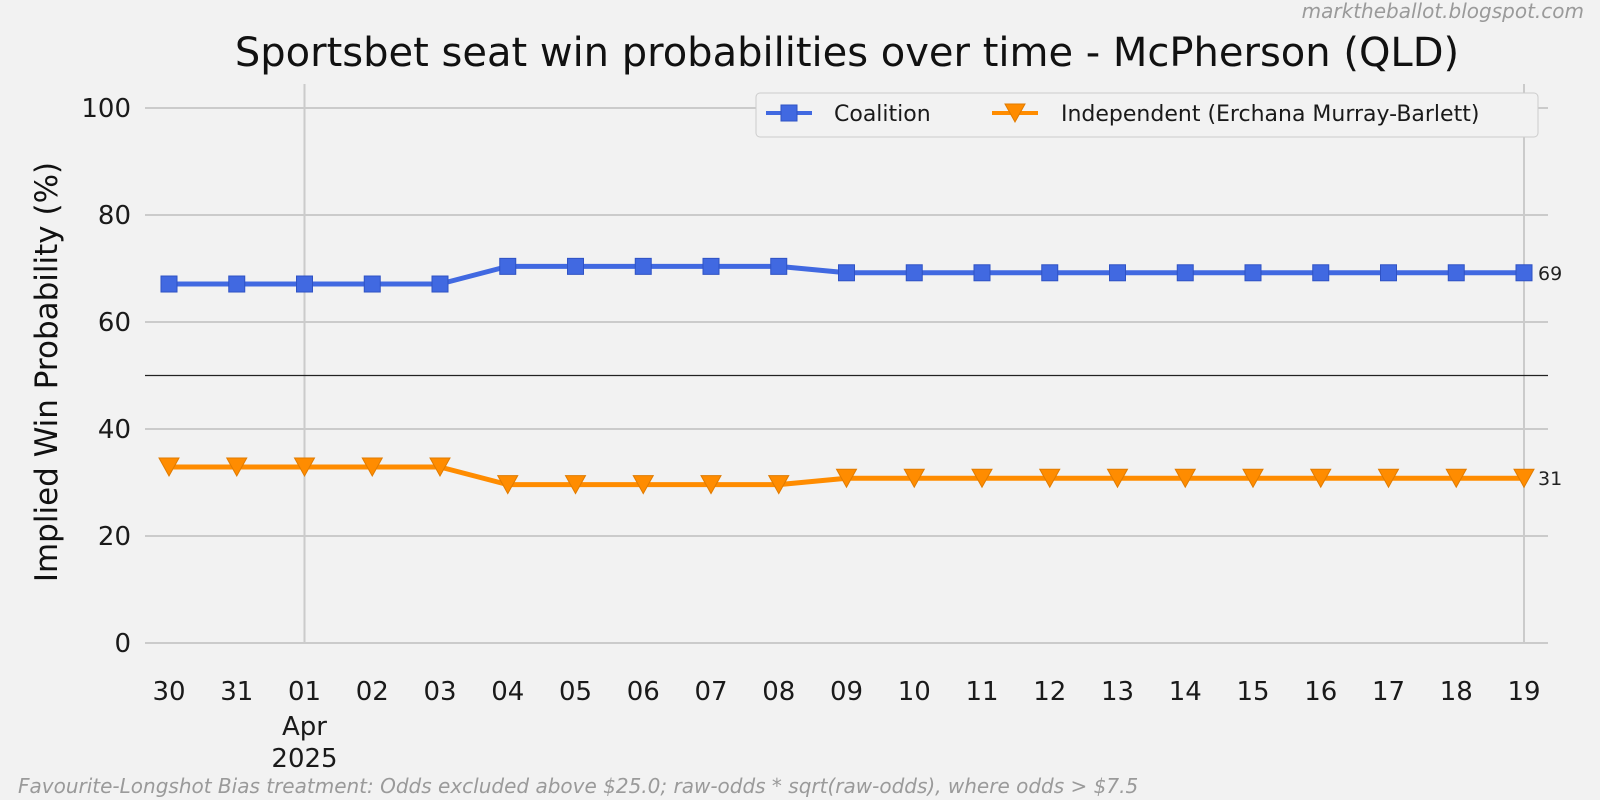 This screenshot has width=1600, height=800. I want to click on legend-label: Independent (Erchana Murray-Barlett), so click(1270, 114).